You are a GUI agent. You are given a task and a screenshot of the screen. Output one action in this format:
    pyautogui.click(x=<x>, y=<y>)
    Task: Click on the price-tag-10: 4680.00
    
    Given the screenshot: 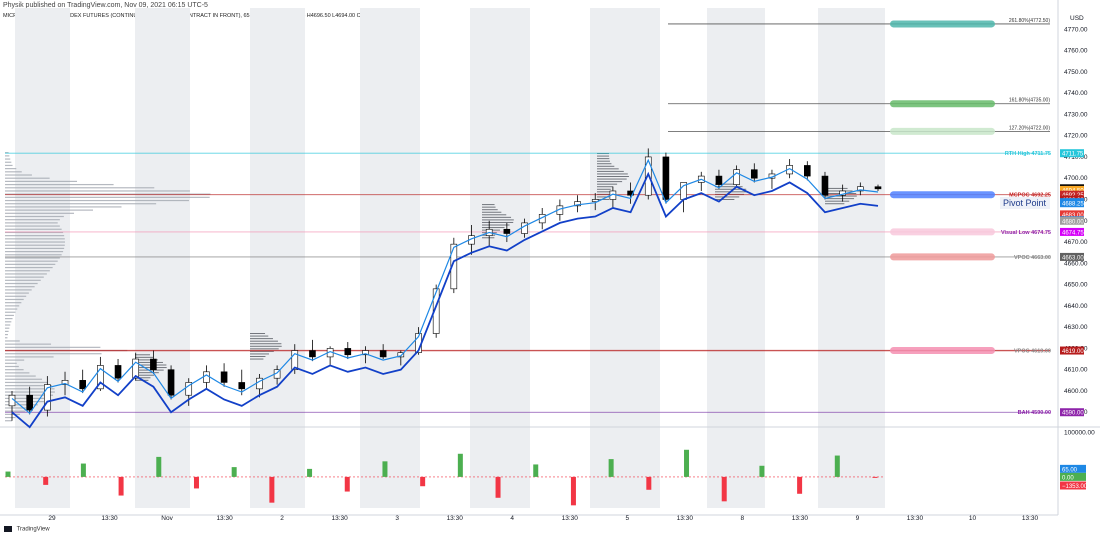 What is the action you would take?
    pyautogui.click(x=1073, y=222)
    